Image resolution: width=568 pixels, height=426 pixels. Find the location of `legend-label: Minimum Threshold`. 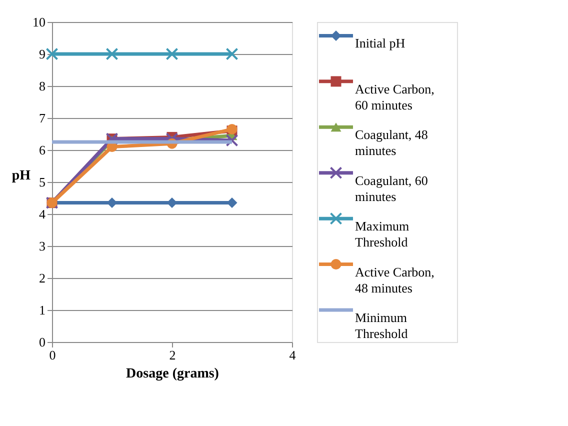

legend-label: Minimum Threshold is located at coordinates (381, 325).